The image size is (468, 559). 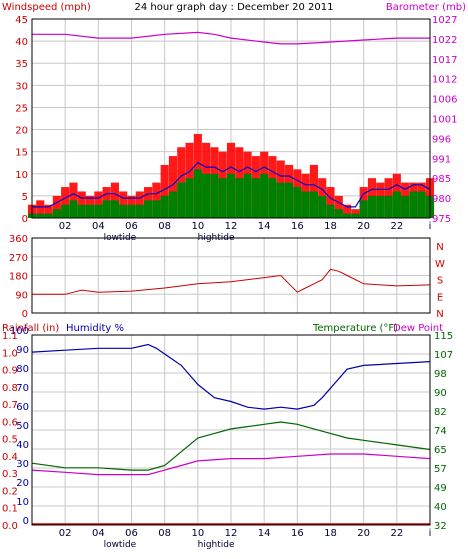 I want to click on barometer-tick-label: 975, so click(x=441, y=219).